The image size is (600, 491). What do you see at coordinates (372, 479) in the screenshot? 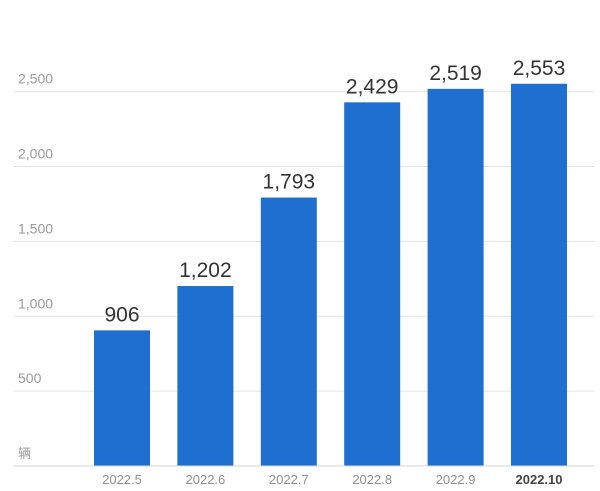
I see `x-tick-label-2022.8: 2022.8` at bounding box center [372, 479].